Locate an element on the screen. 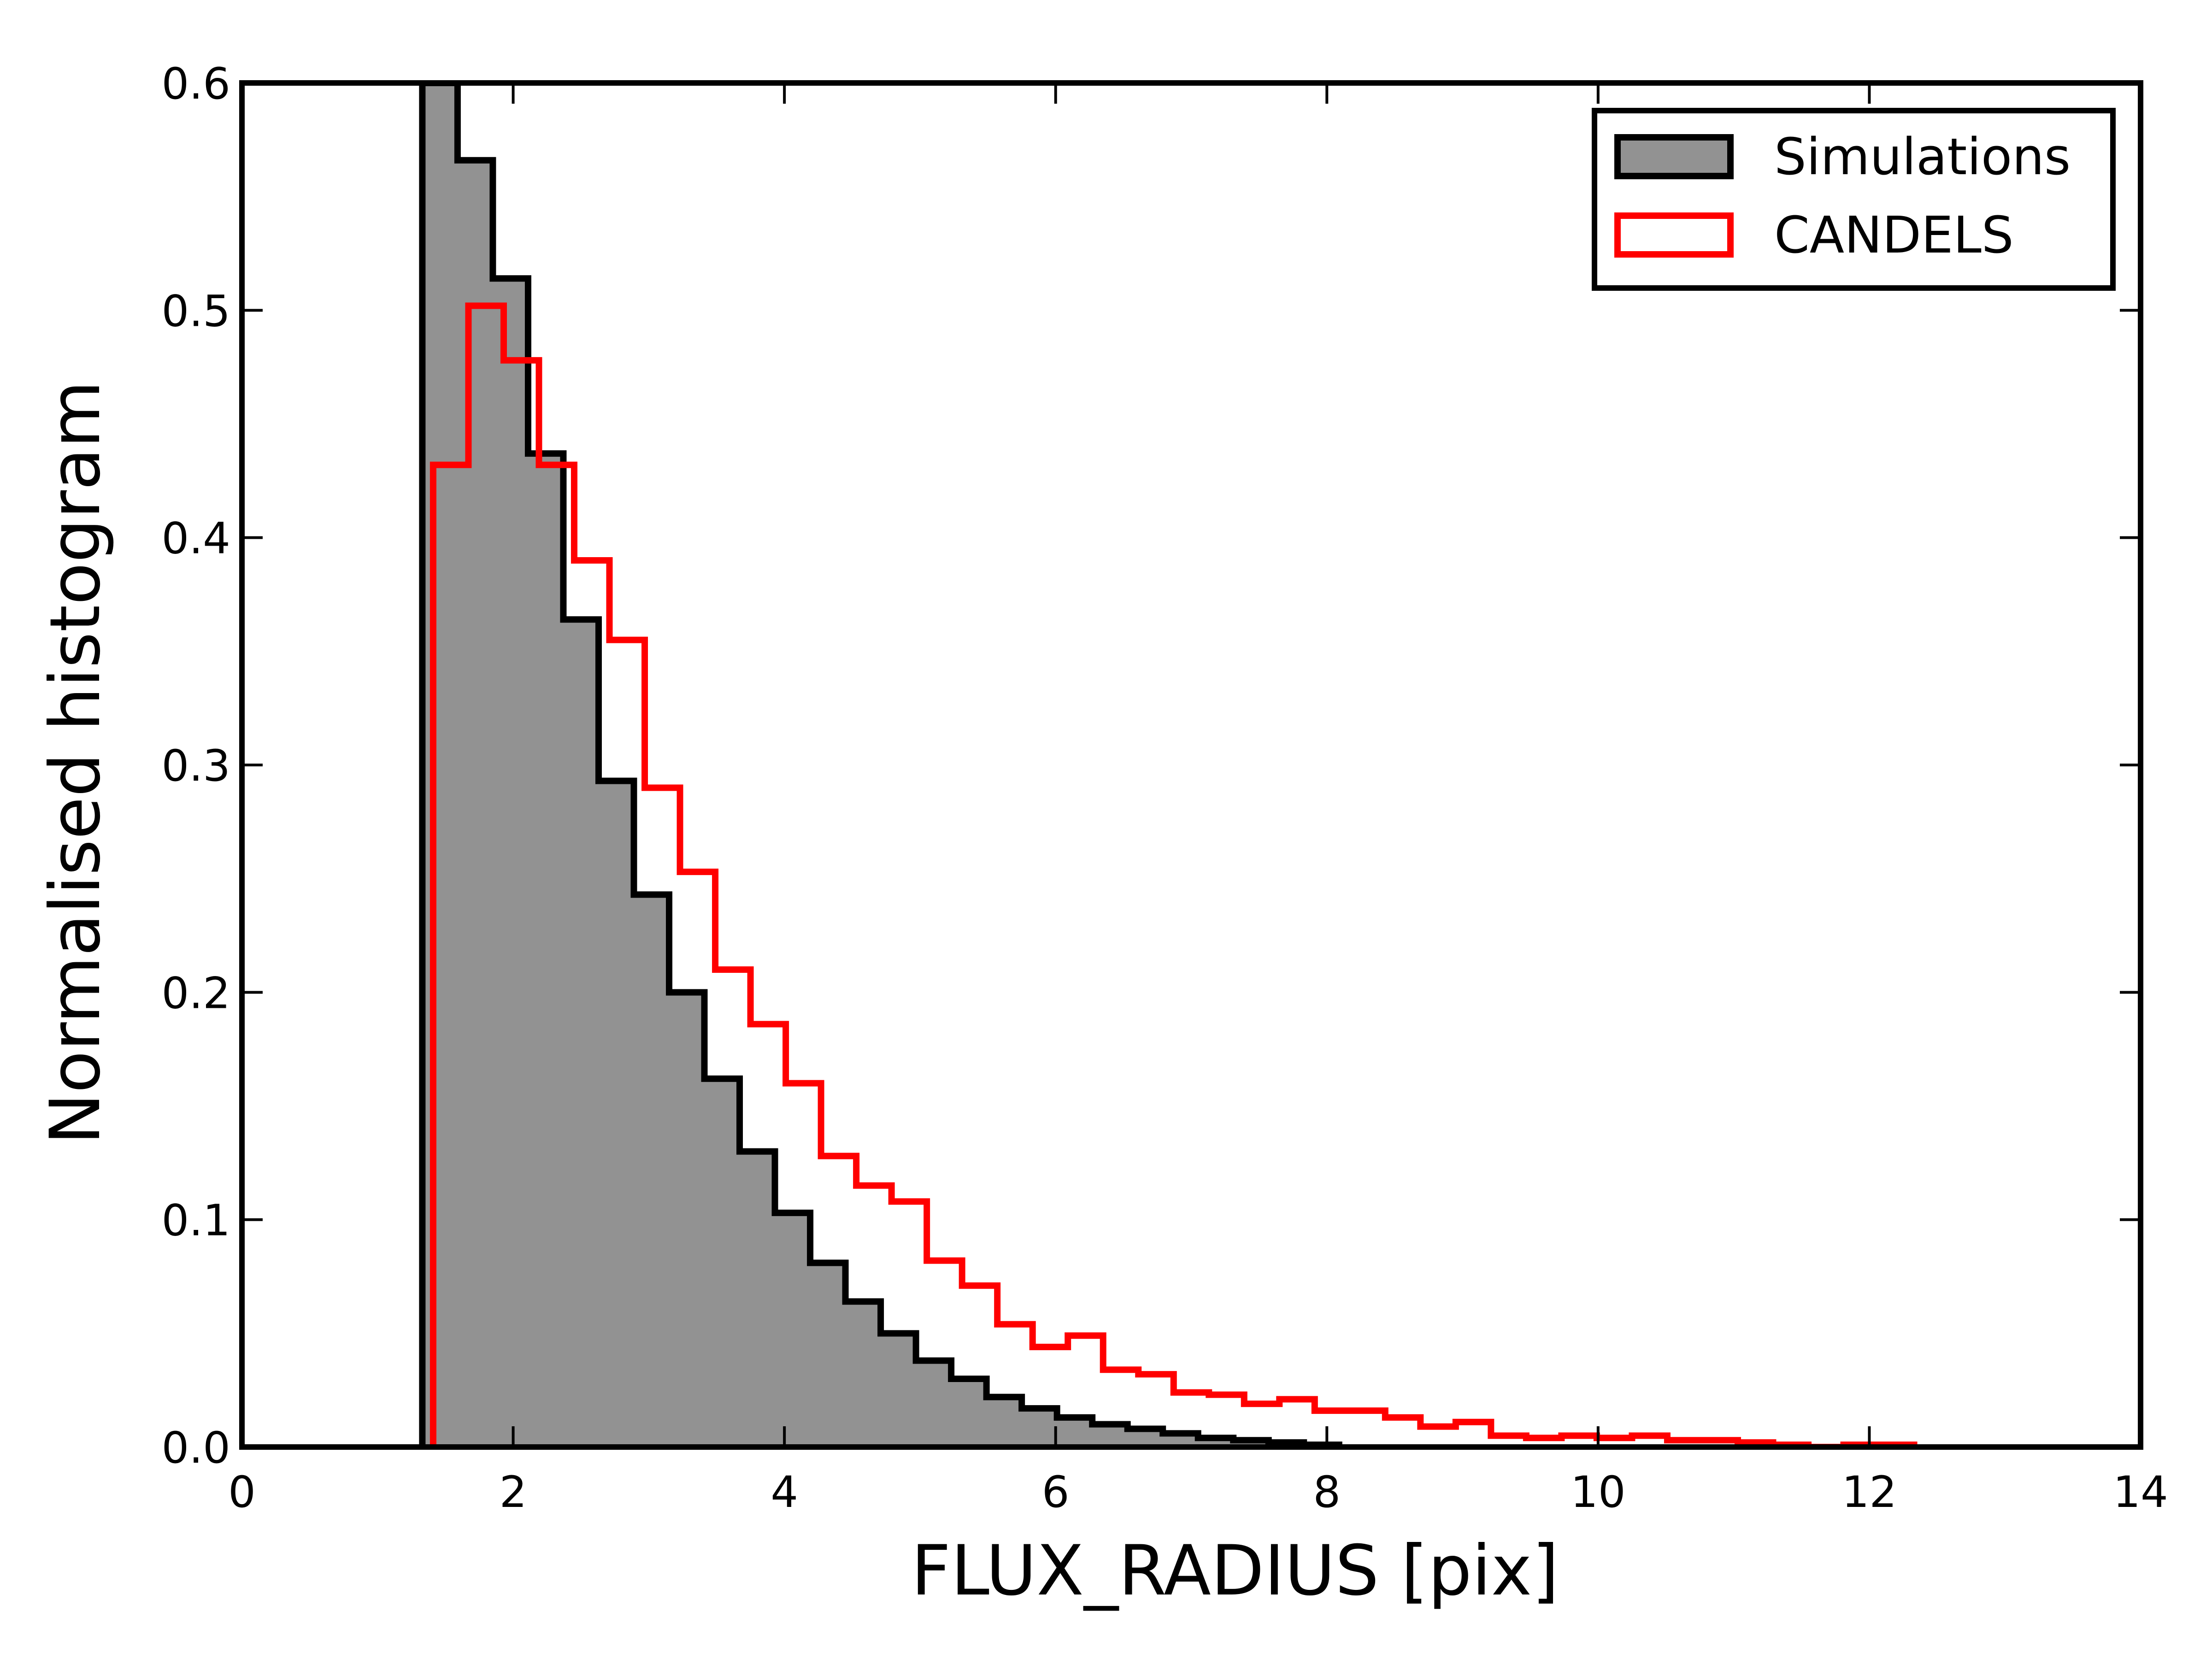 The height and width of the screenshot is (1659, 2212). legend-swatch-simulations is located at coordinates (1674, 156).